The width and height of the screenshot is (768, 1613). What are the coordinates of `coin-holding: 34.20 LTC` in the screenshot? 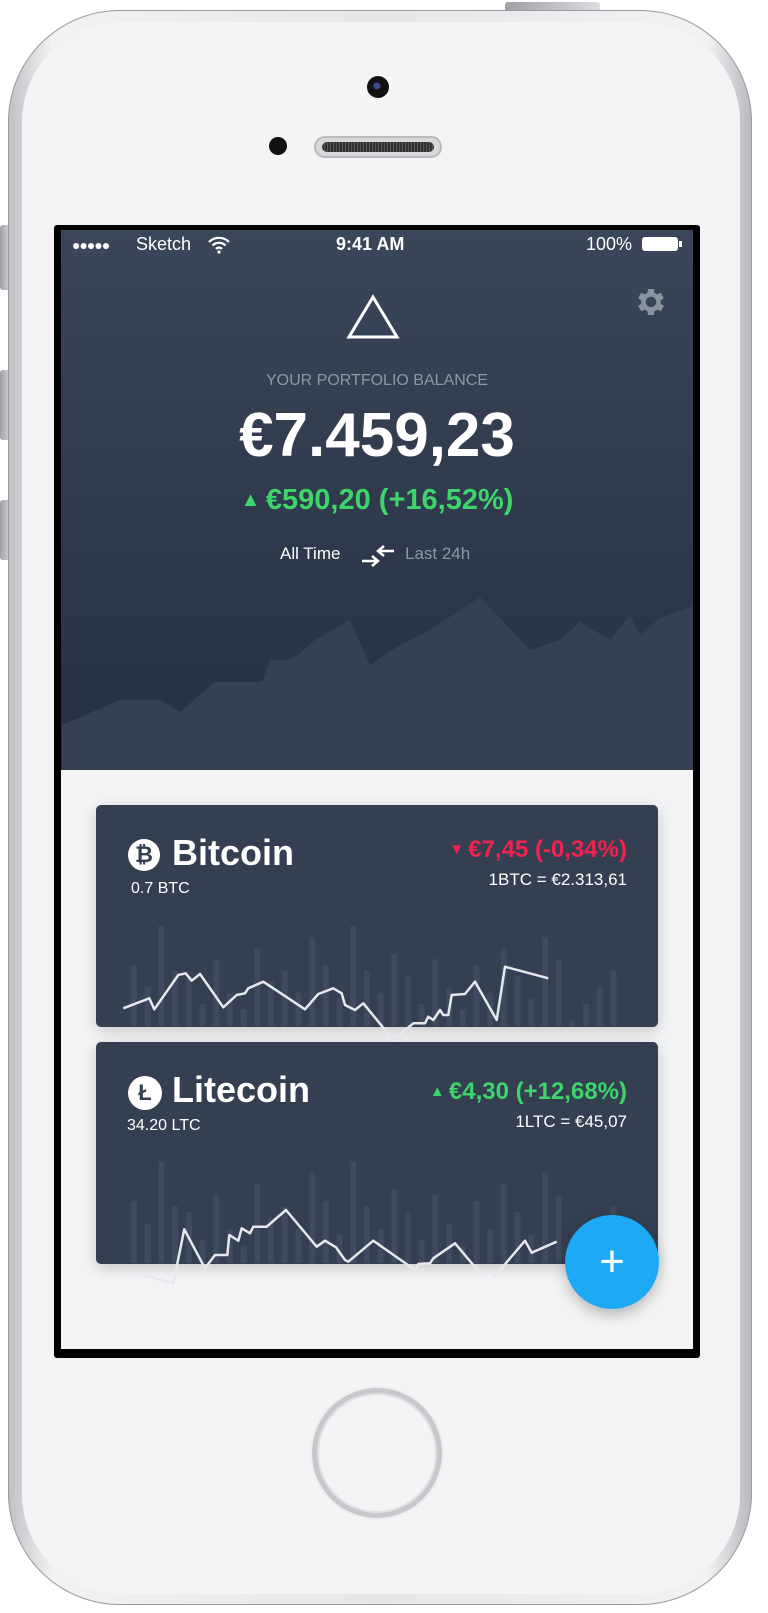 It's located at (164, 1125).